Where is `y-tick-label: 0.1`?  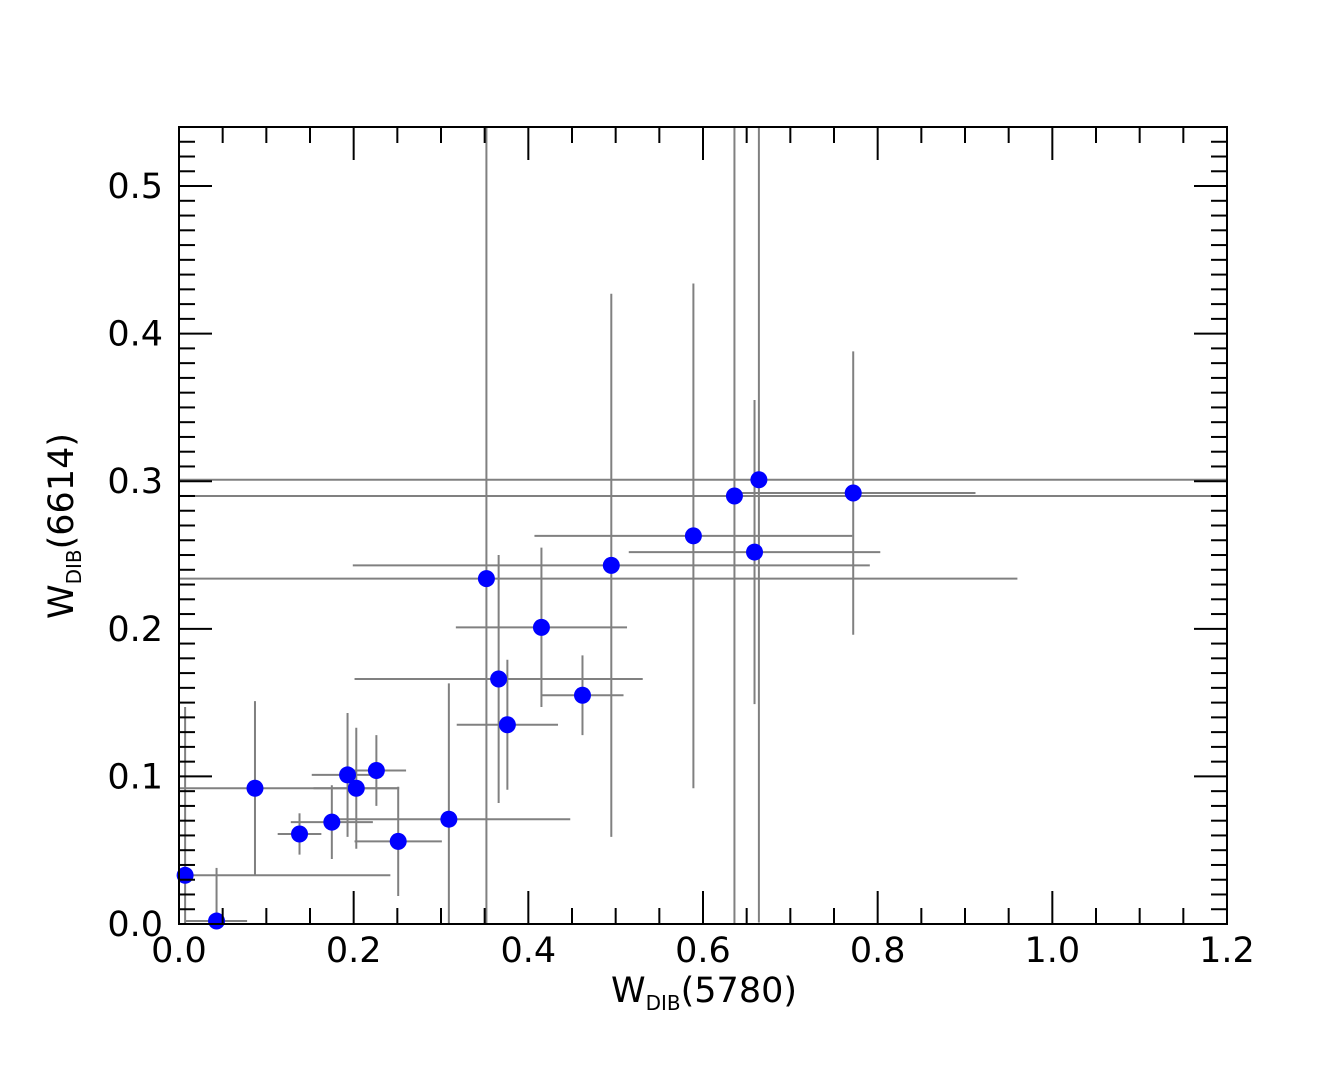
y-tick-label: 0.1 is located at coordinates (135, 777).